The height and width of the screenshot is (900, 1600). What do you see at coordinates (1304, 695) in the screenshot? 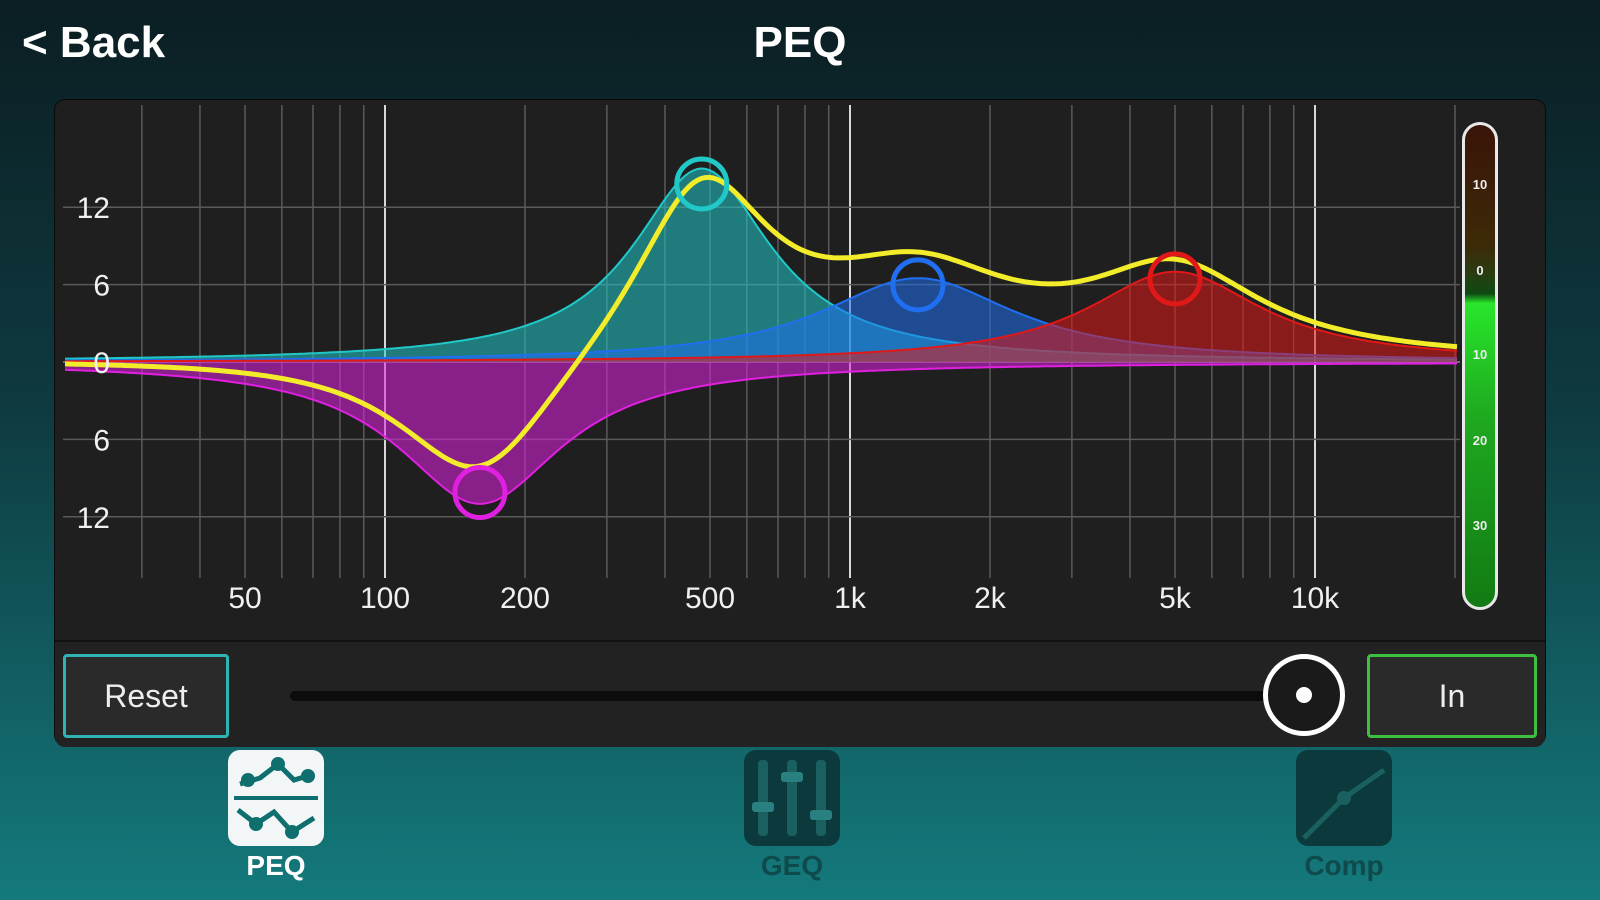
I see `slider-knob` at bounding box center [1304, 695].